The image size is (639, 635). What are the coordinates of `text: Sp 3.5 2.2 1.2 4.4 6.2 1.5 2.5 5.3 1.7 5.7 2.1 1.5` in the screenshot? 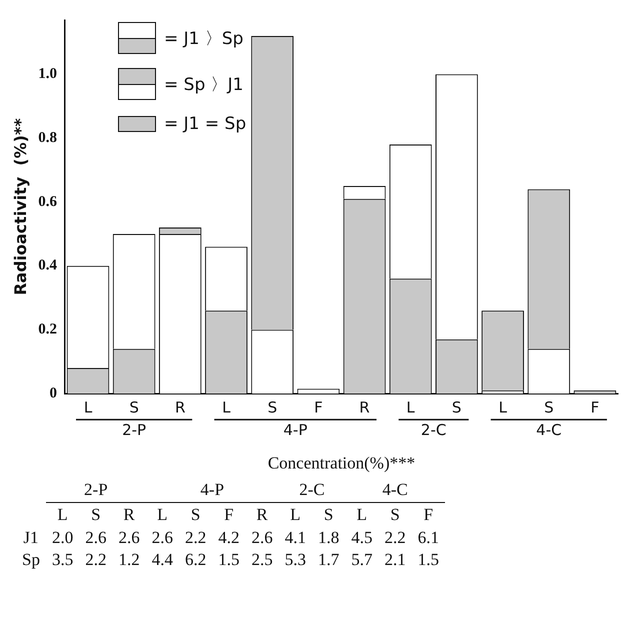 It's located at (230, 559).